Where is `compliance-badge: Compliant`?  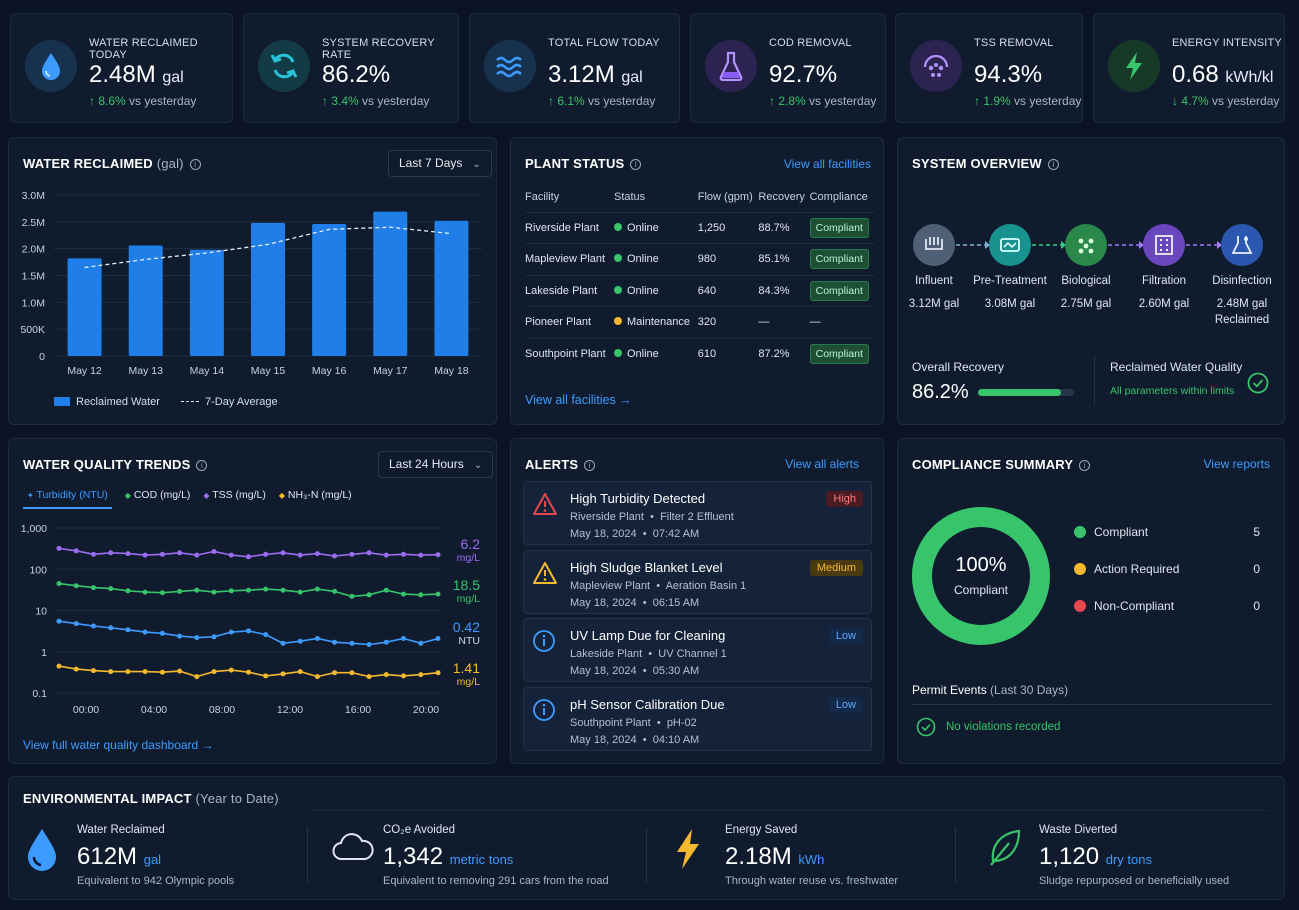
compliance-badge: Compliant is located at coordinates (839, 290).